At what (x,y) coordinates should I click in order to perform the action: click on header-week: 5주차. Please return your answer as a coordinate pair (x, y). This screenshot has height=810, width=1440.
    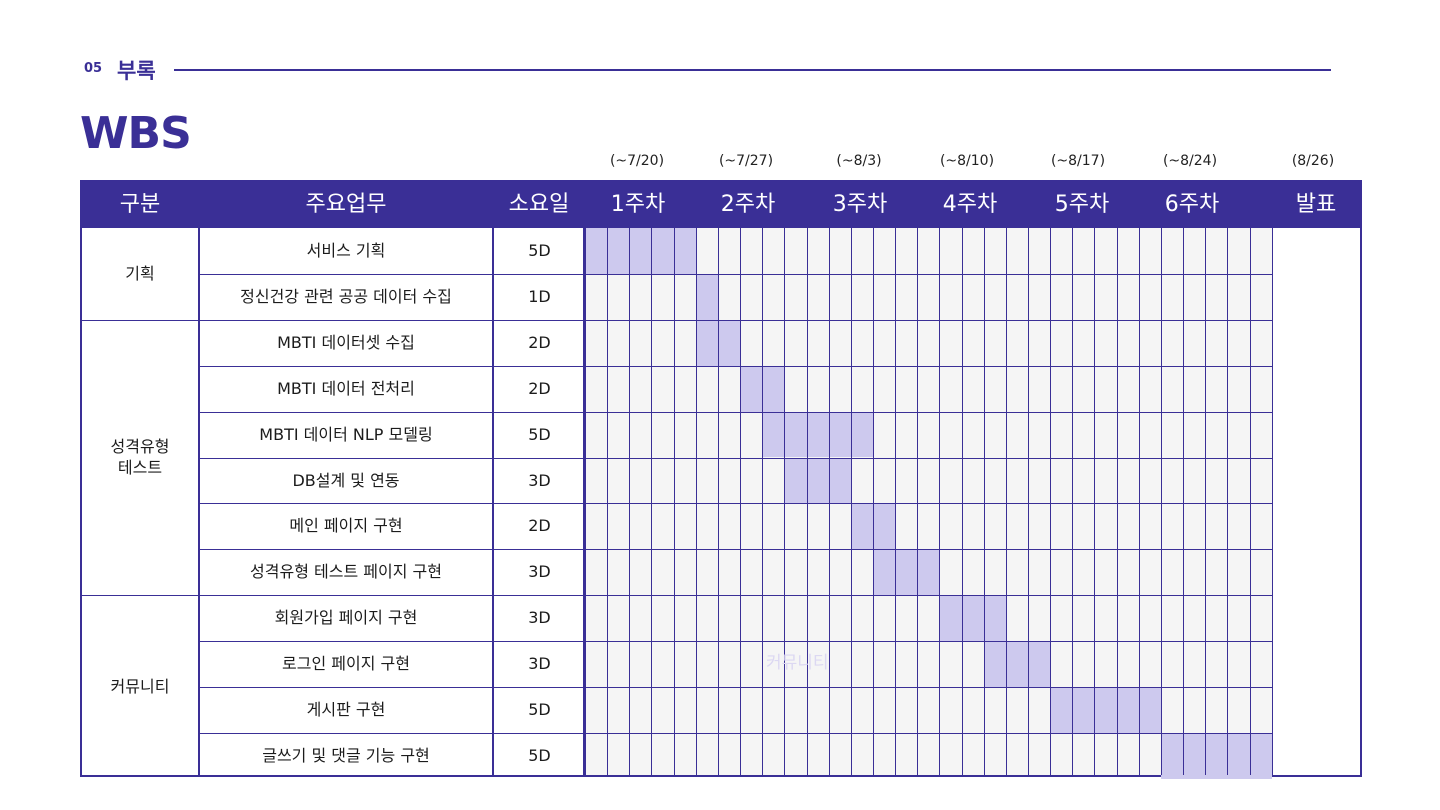
    Looking at the image, I should click on (1082, 204).